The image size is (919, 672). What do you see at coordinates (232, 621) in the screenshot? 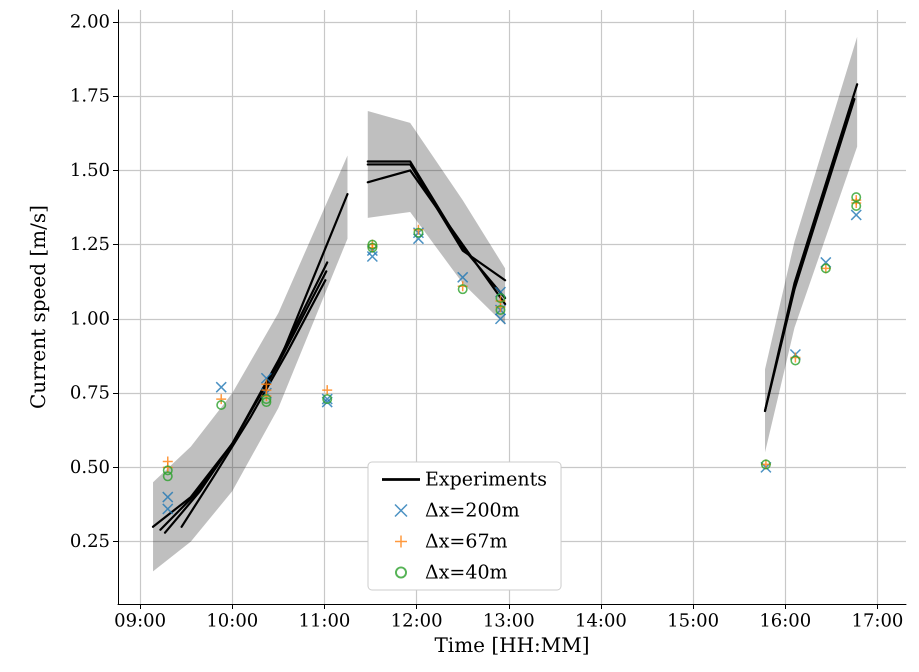
I see `x-tick-label: 10:00` at bounding box center [232, 621].